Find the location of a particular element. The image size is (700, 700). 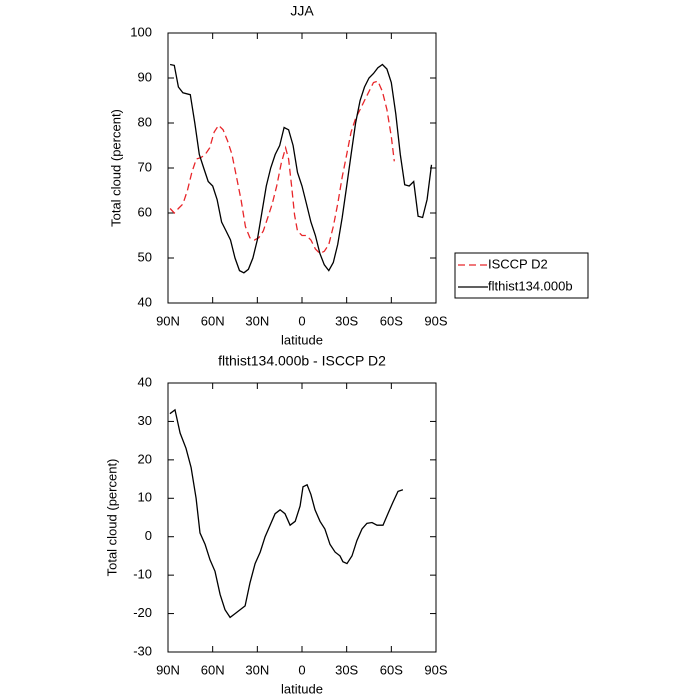

y-tick-label: 0 is located at coordinates (148, 535).